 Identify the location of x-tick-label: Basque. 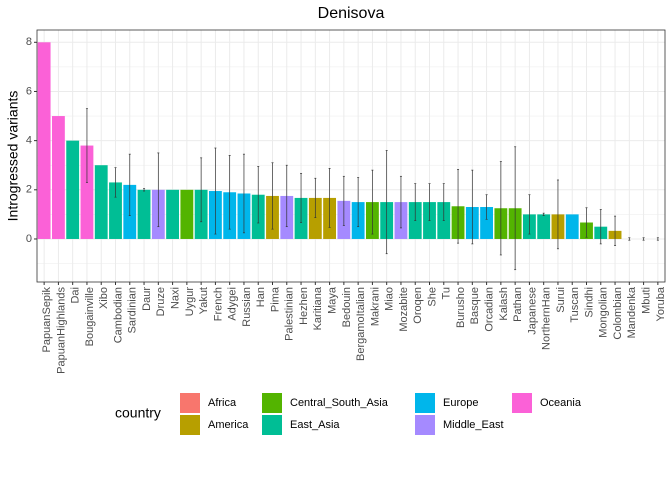
(475, 305).